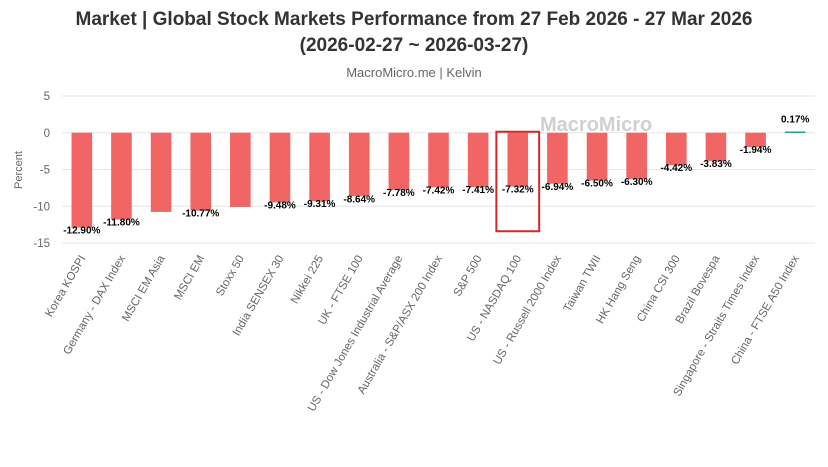  I want to click on data-label: 0.17%, so click(795, 120).